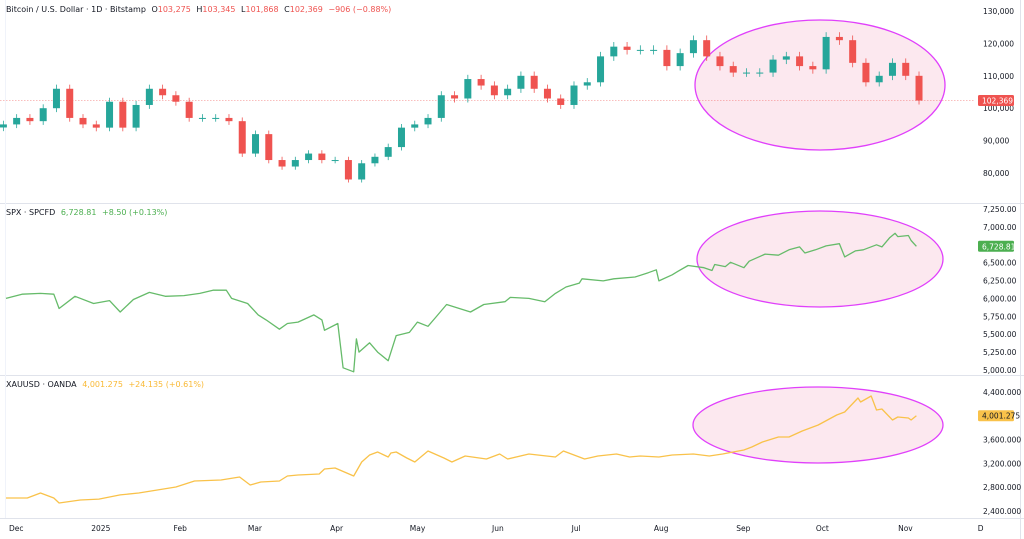  I want to click on y-tick-label: 6,500.00, so click(1000, 263).